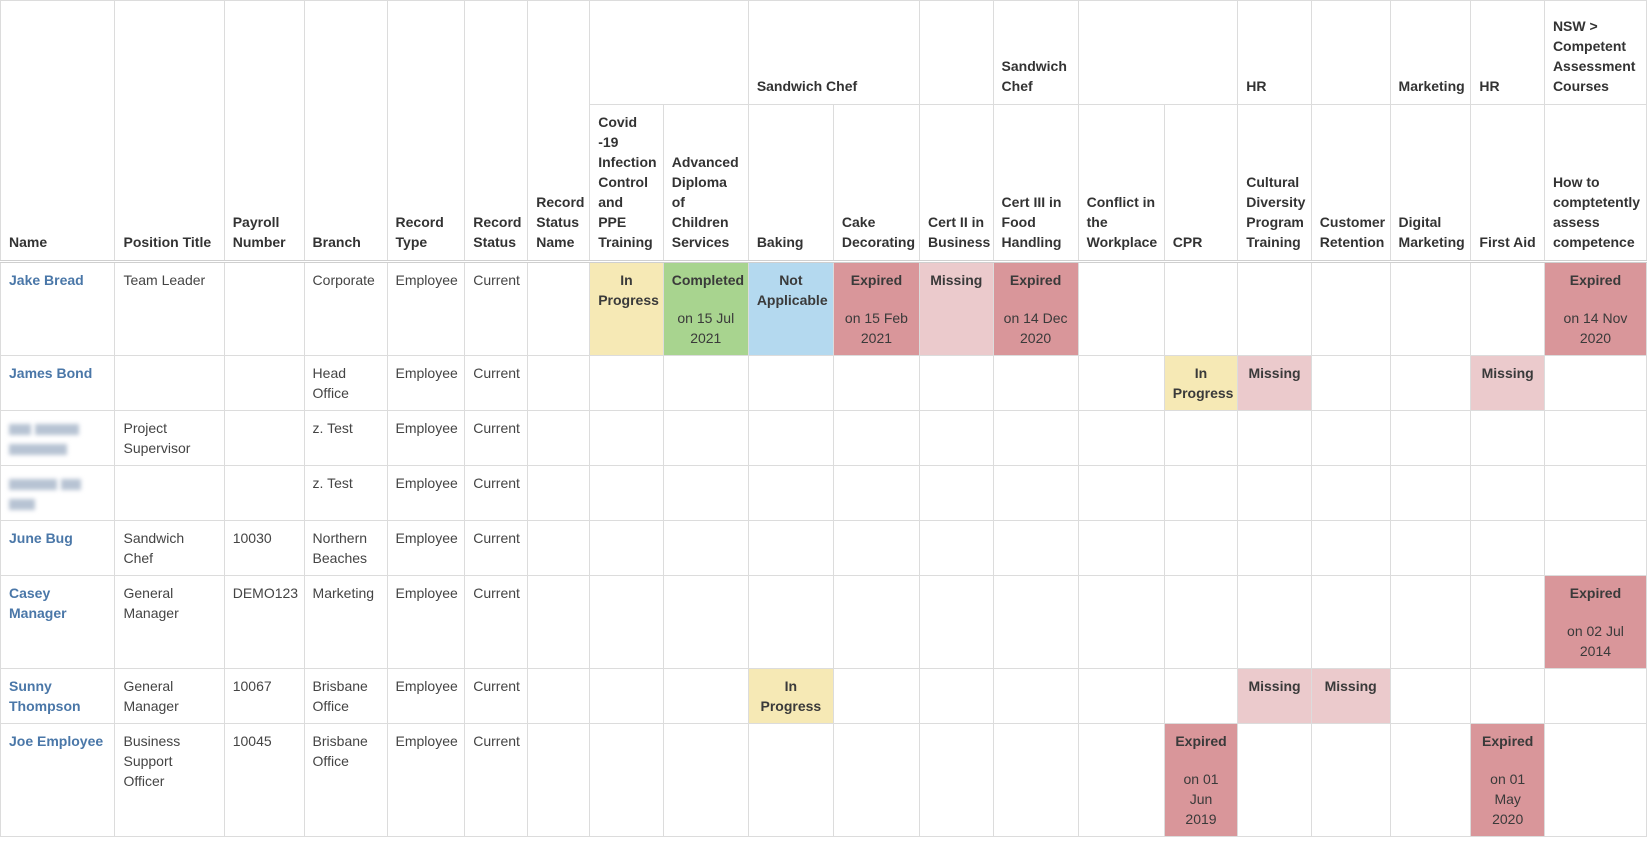 This screenshot has height=860, width=1647. I want to click on branch-cell: Northern Beaches, so click(345, 548).